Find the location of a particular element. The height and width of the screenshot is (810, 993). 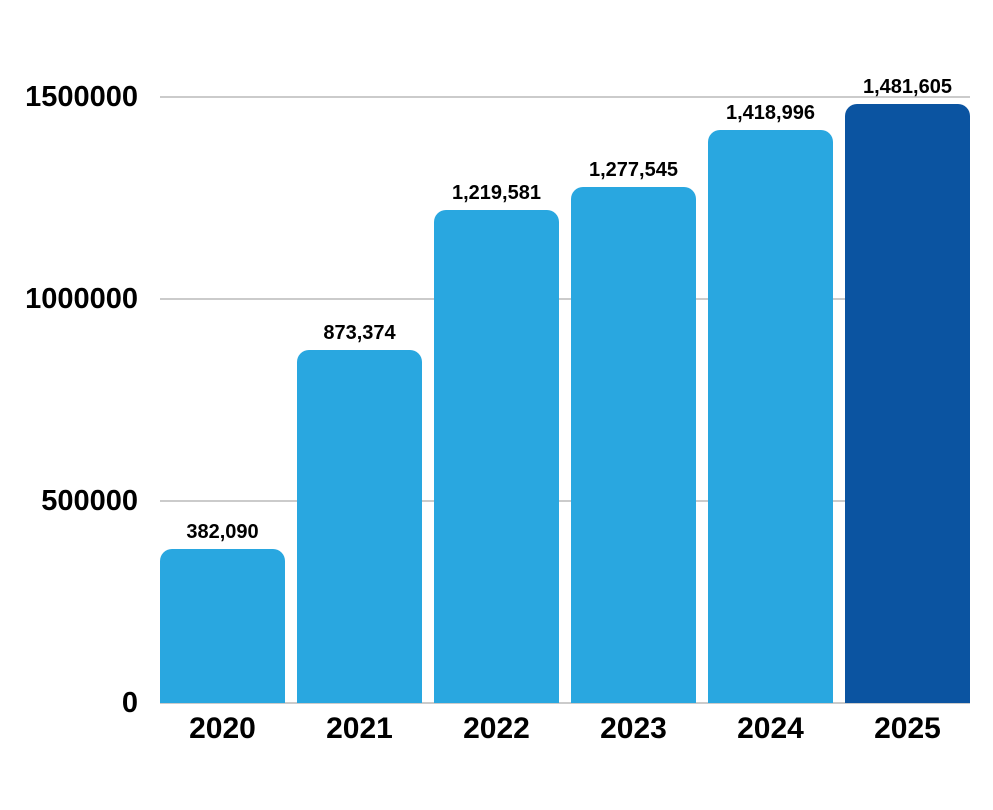

x-tick-label-2023: 2023 is located at coordinates (633, 728).